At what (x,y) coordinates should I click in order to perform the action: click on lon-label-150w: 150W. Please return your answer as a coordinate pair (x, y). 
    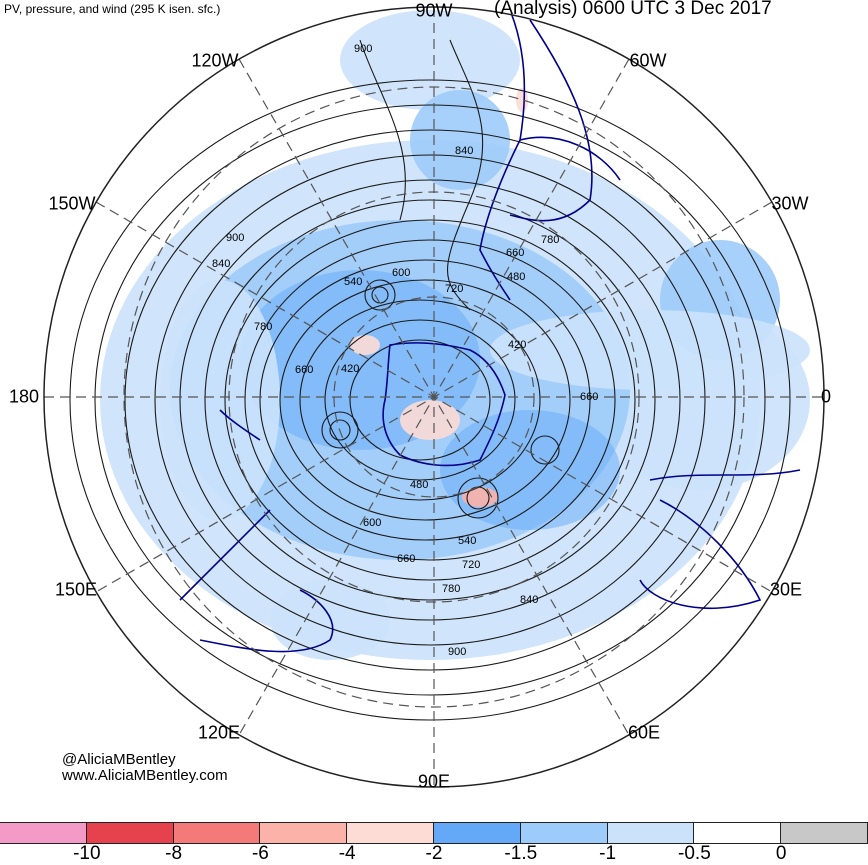
    Looking at the image, I should click on (72, 203).